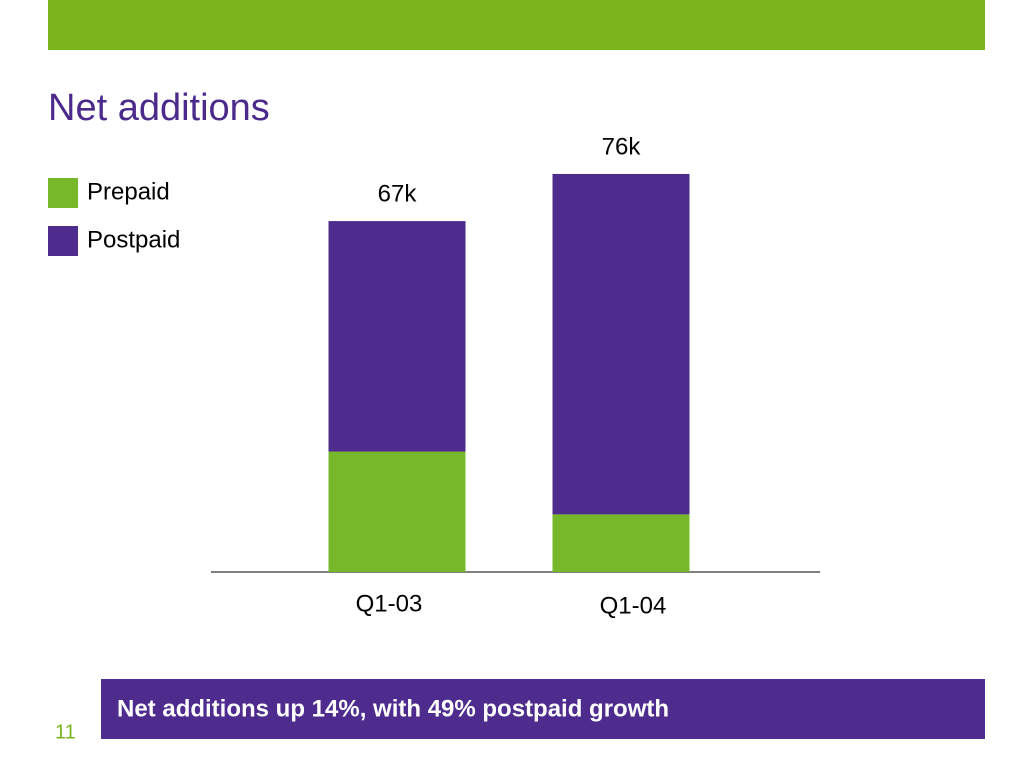 The width and height of the screenshot is (1024, 768). Describe the element at coordinates (633, 605) in the screenshot. I see `x-tick-label: Q1-04` at that location.